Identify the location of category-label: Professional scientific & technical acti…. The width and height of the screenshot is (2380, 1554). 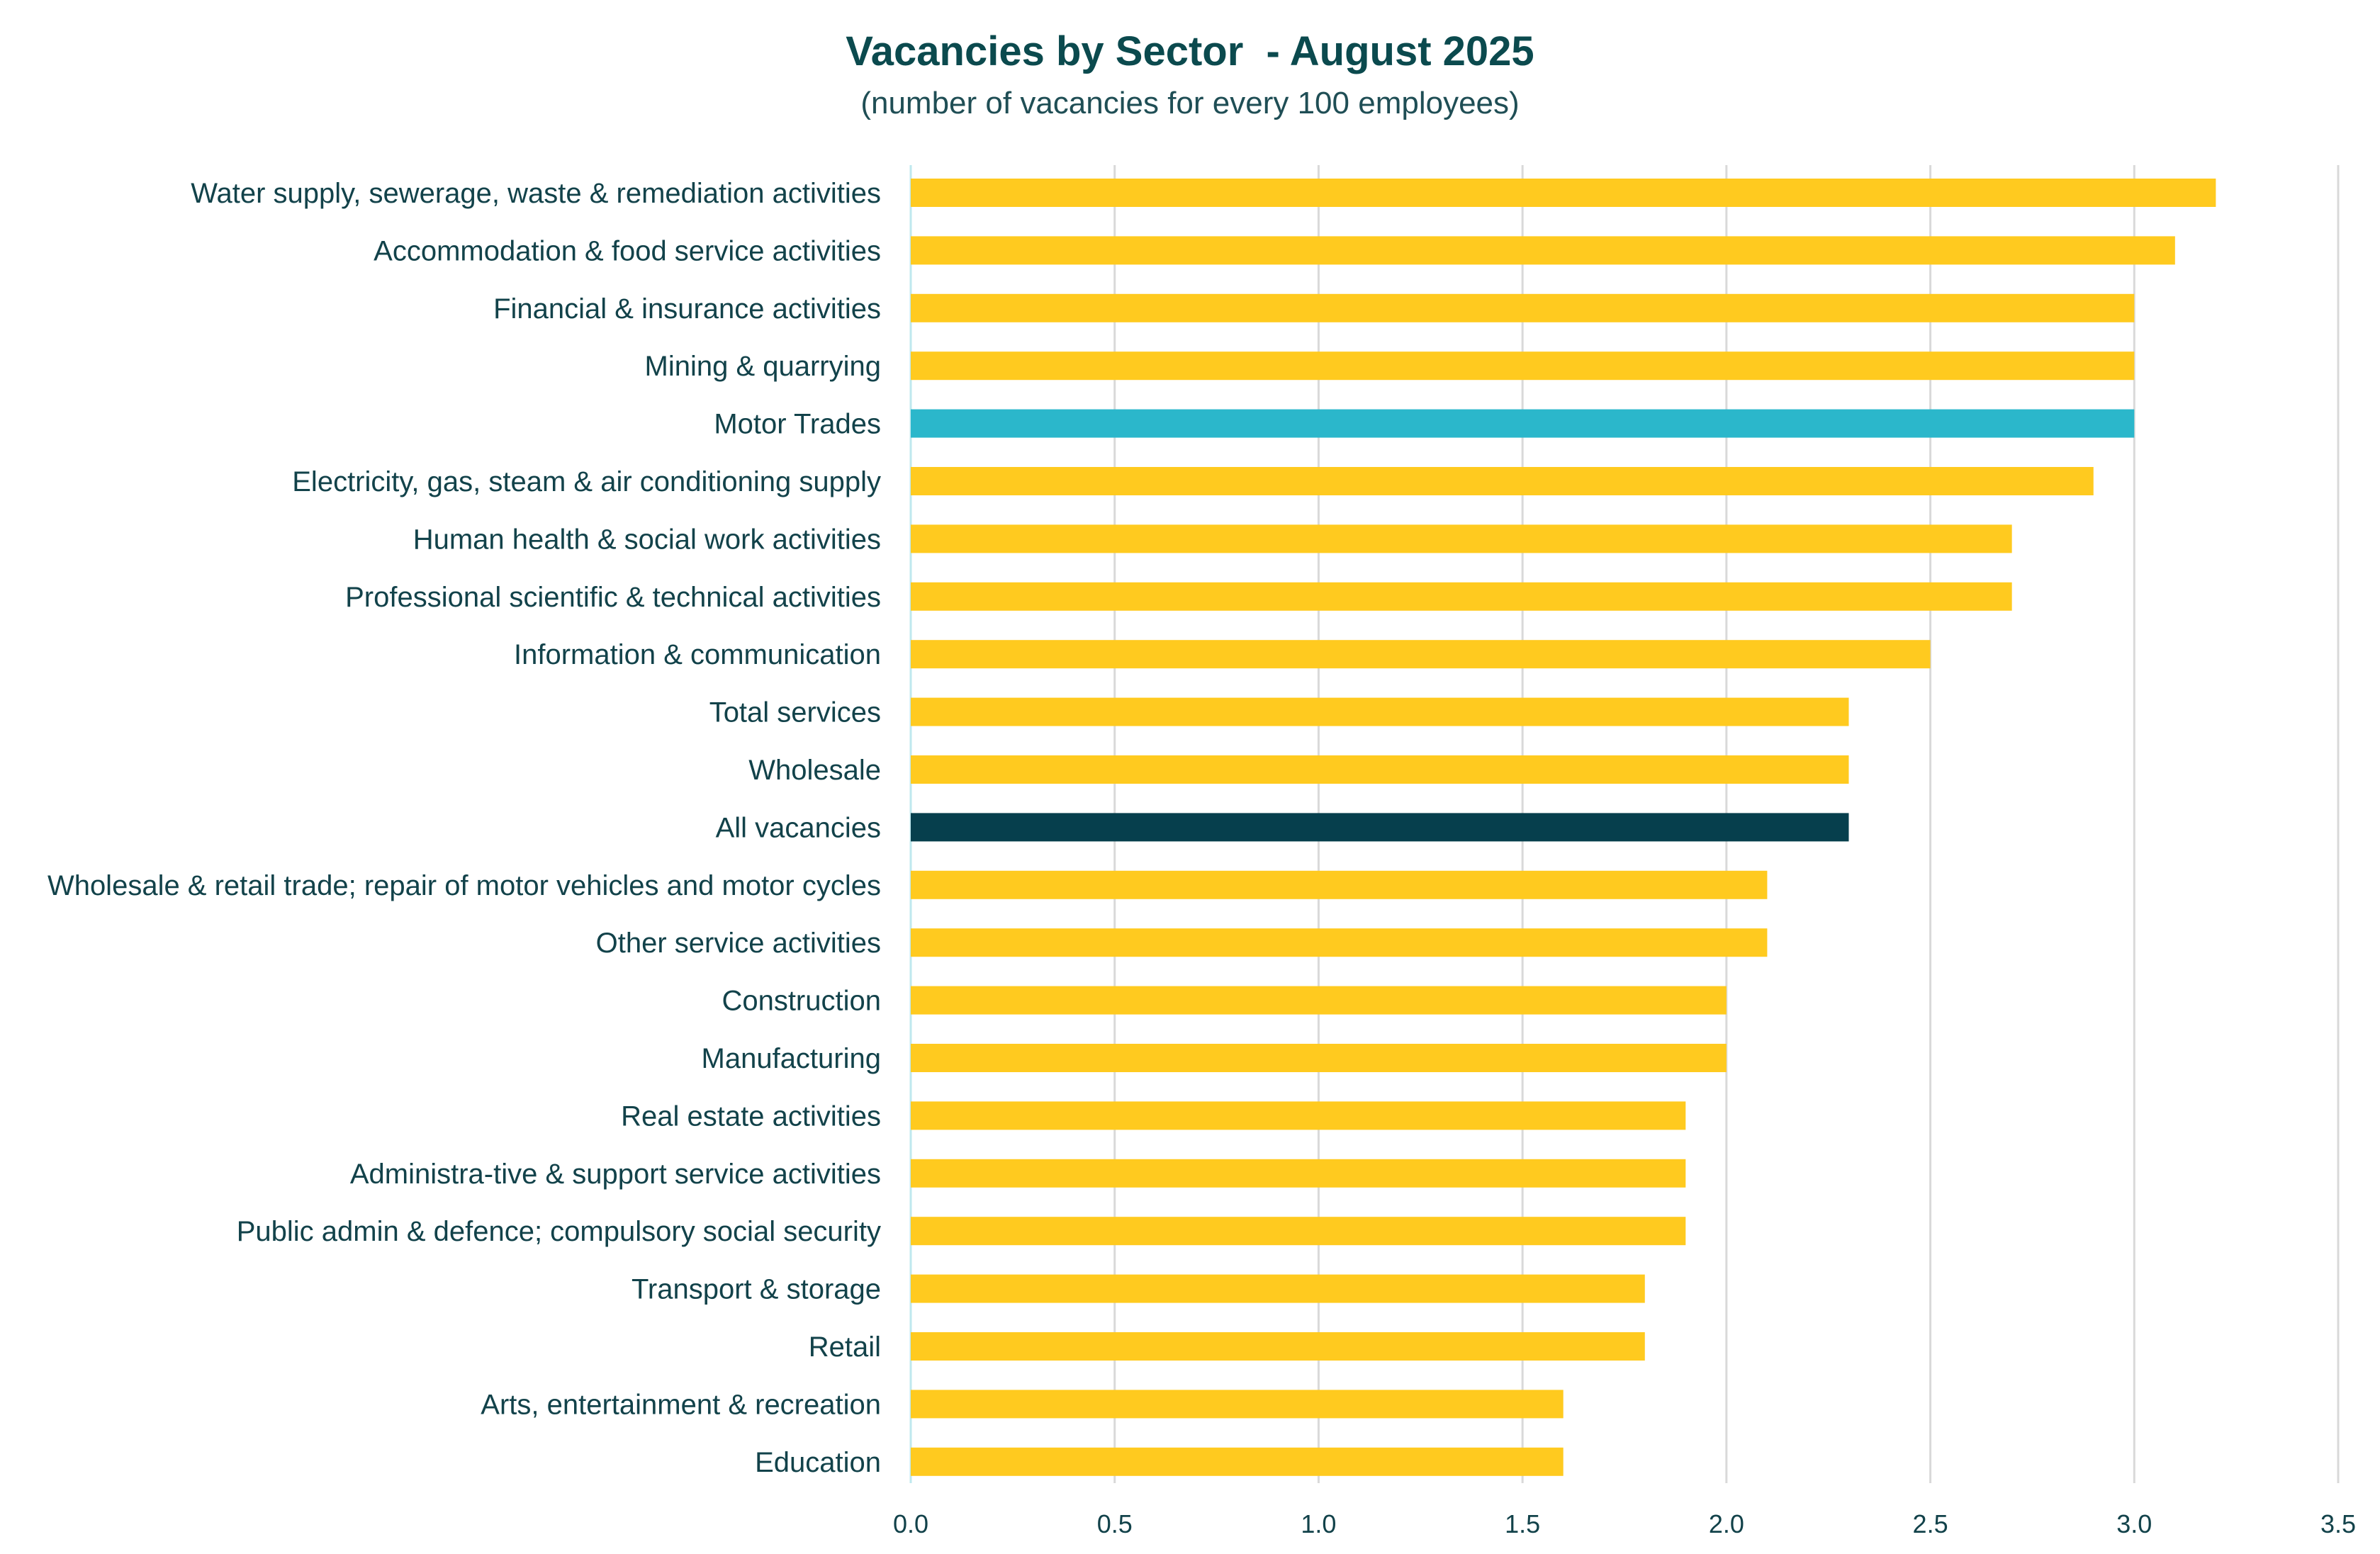
(613, 597).